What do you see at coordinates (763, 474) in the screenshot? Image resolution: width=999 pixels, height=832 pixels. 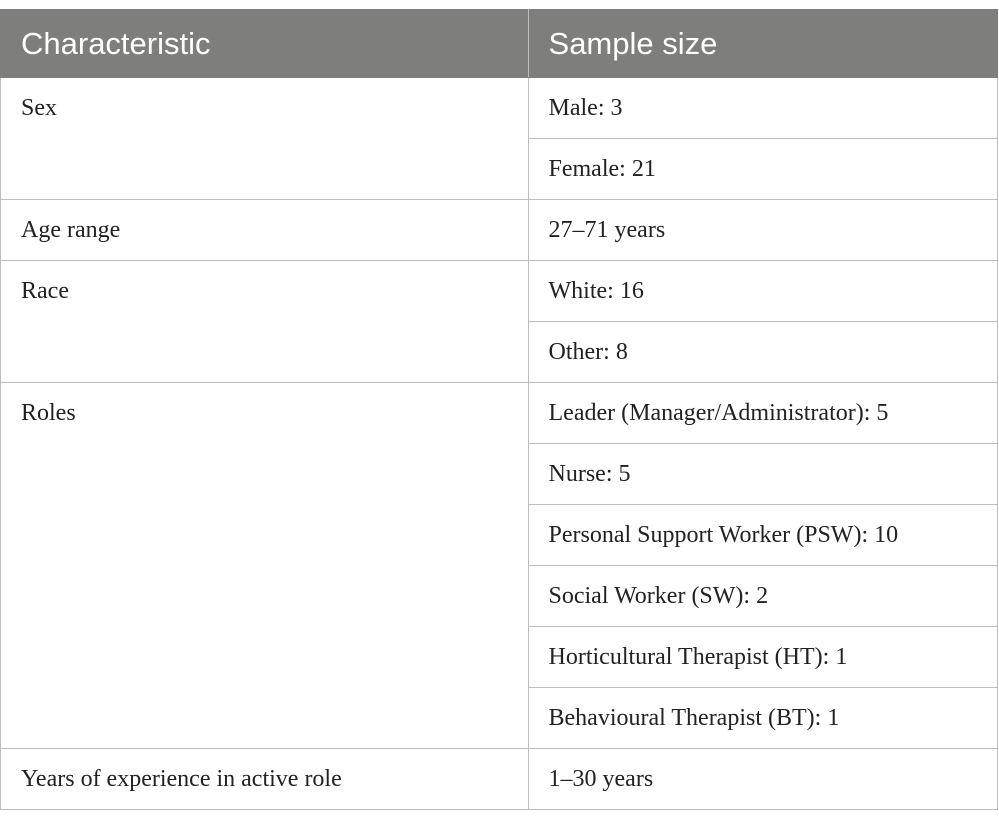 I see `cell-role-nurse: Nurse: 5` at bounding box center [763, 474].